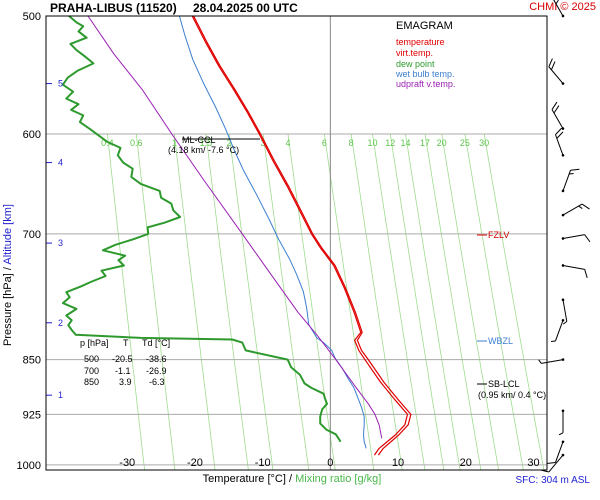 The image size is (600, 500). I want to click on copyright-label: CHMI © 2025, so click(562, 7).